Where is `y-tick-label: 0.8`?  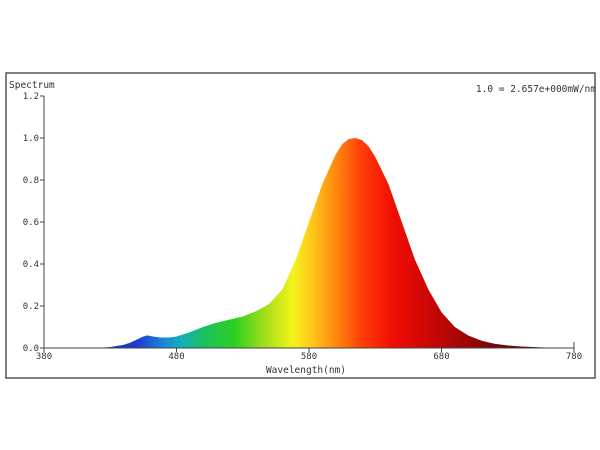 y-tick-label: 0.8 is located at coordinates (31, 181).